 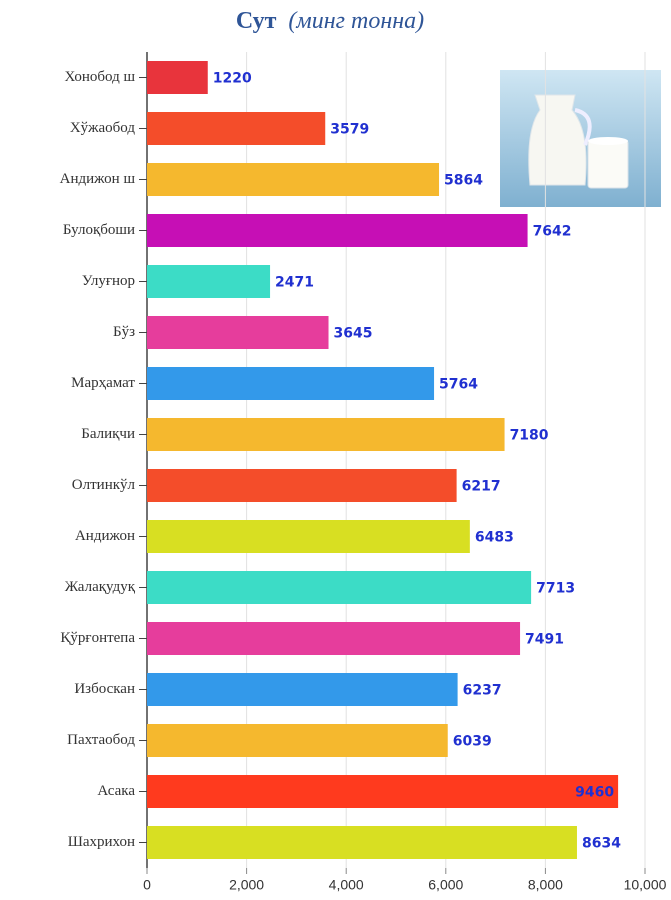 What do you see at coordinates (246, 885) in the screenshot?
I see `x-tick-label: 2,000` at bounding box center [246, 885].